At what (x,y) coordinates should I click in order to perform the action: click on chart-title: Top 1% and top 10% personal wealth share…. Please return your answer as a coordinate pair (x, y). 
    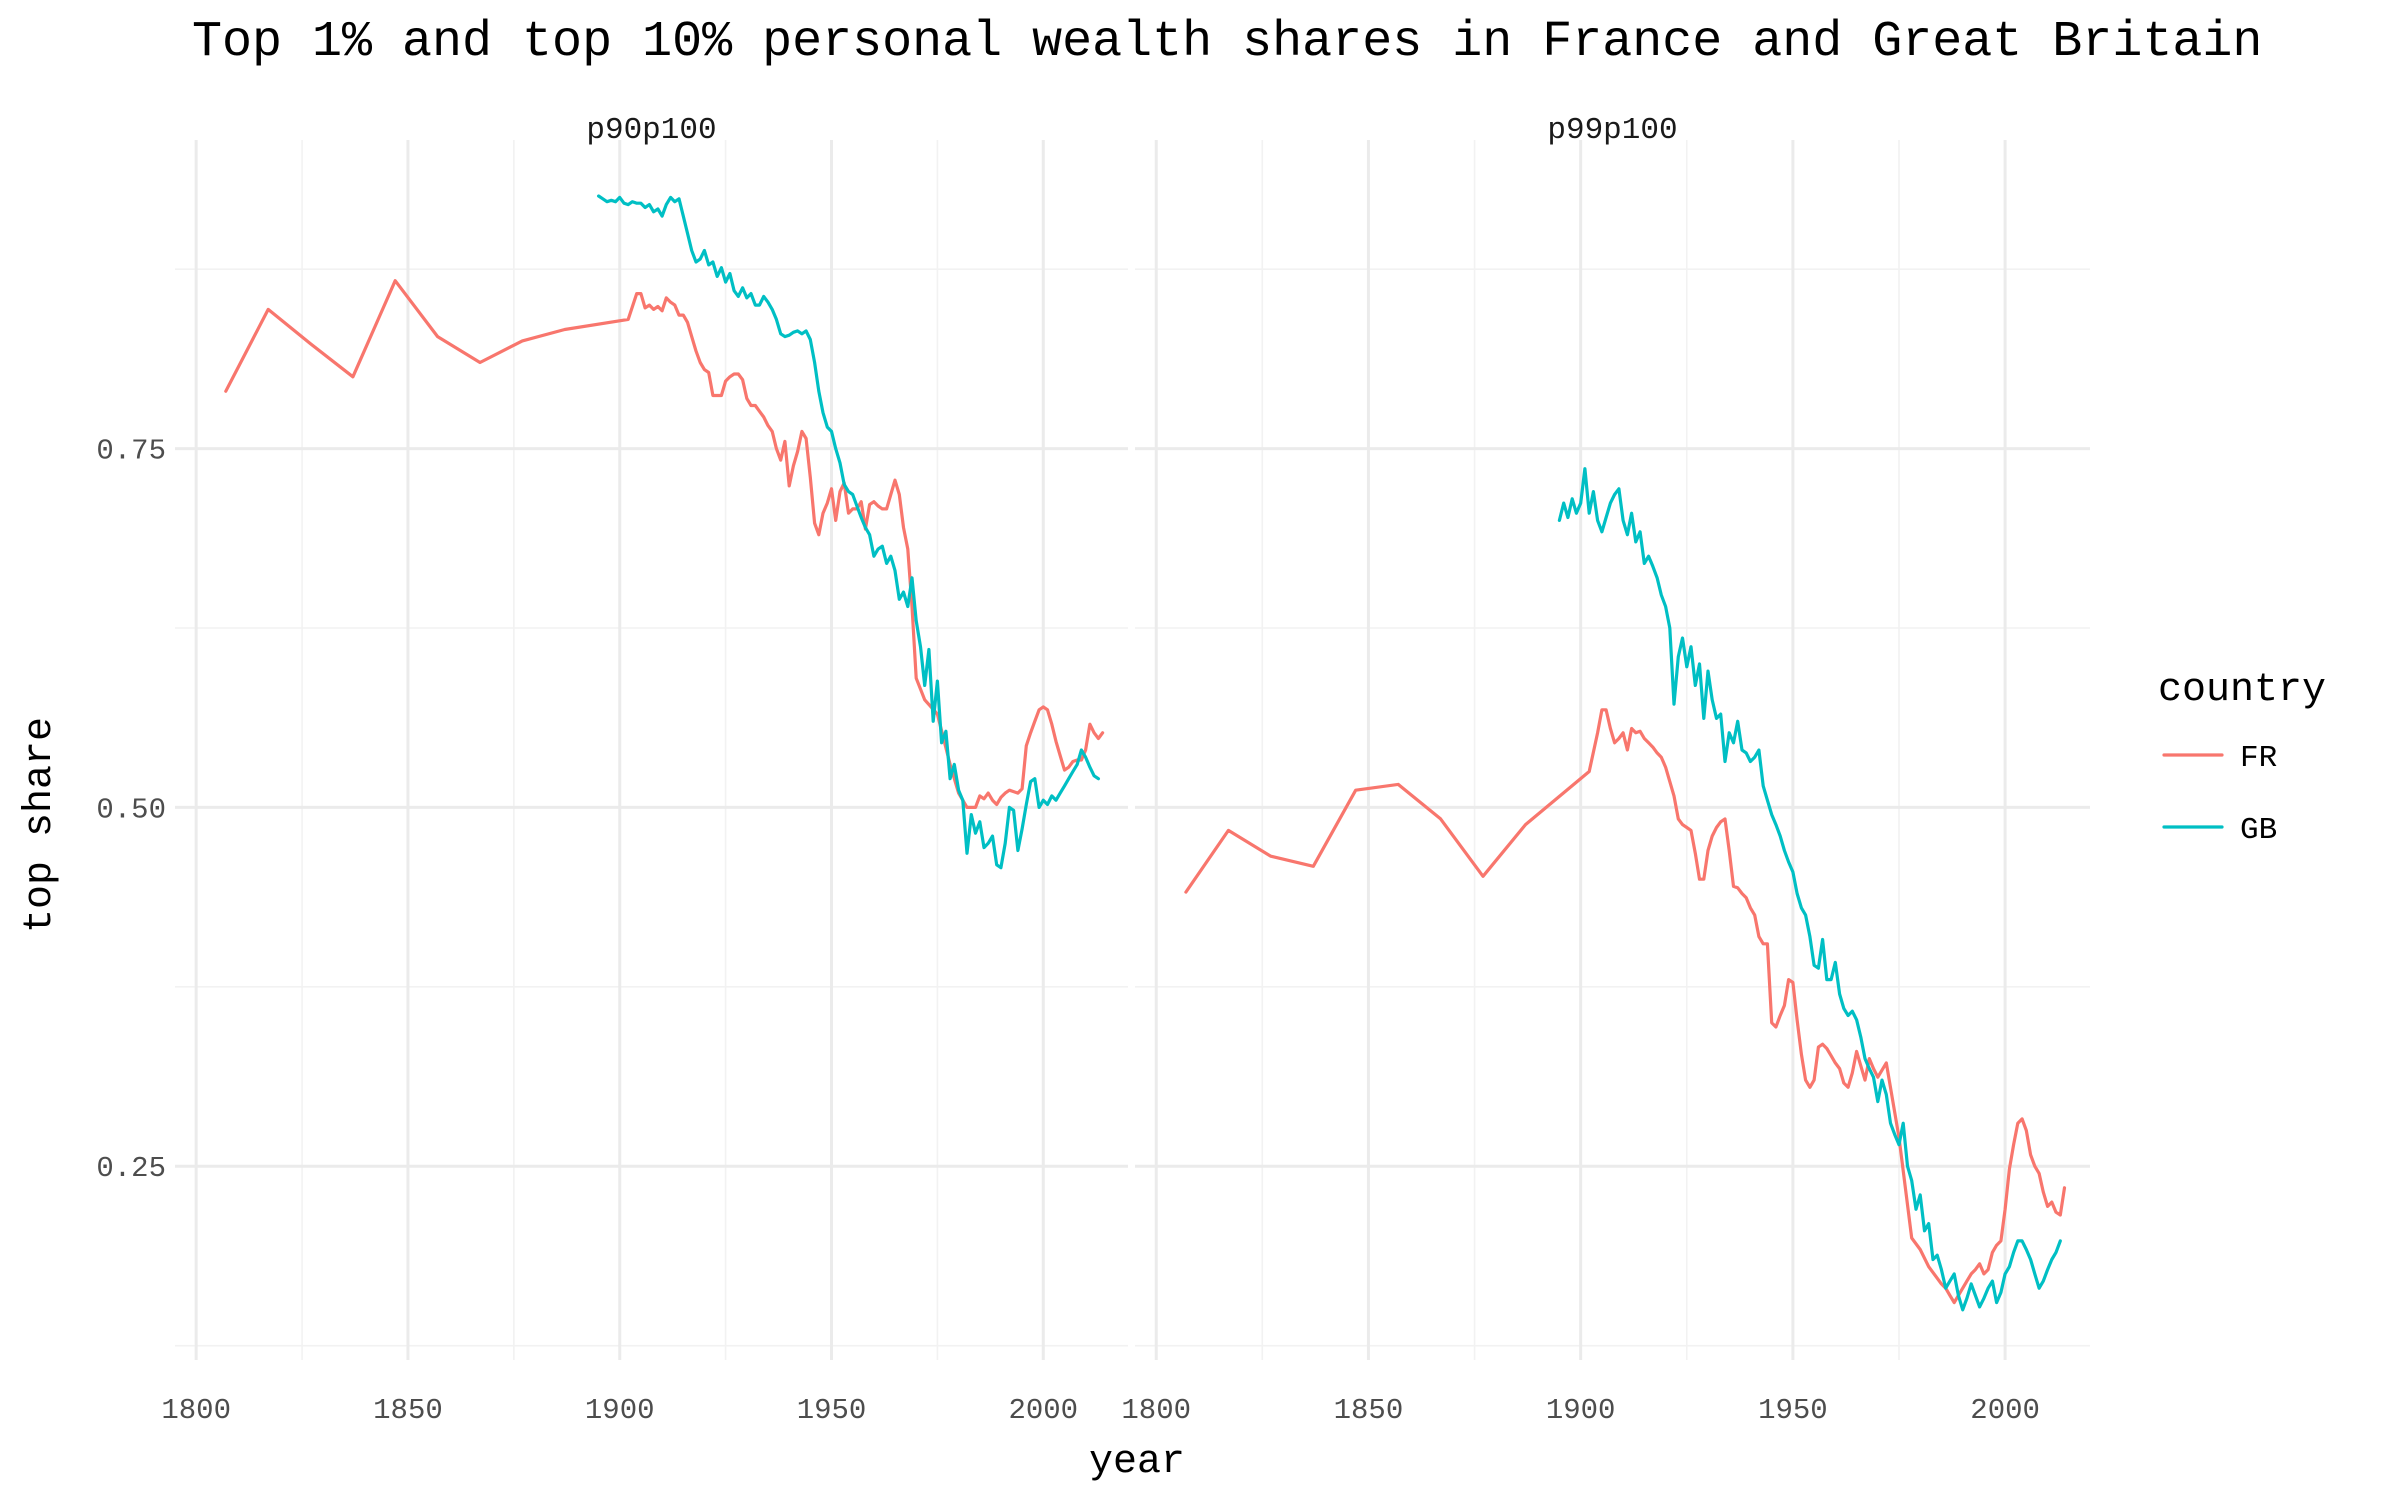
    Looking at the image, I should click on (1227, 42).